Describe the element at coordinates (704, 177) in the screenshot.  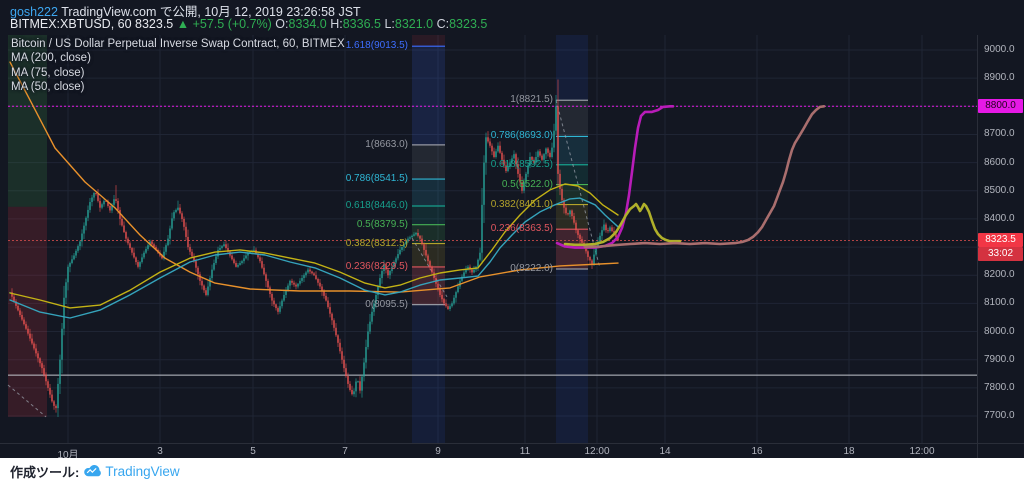
I see `scenario-slow-rise-tan` at that location.